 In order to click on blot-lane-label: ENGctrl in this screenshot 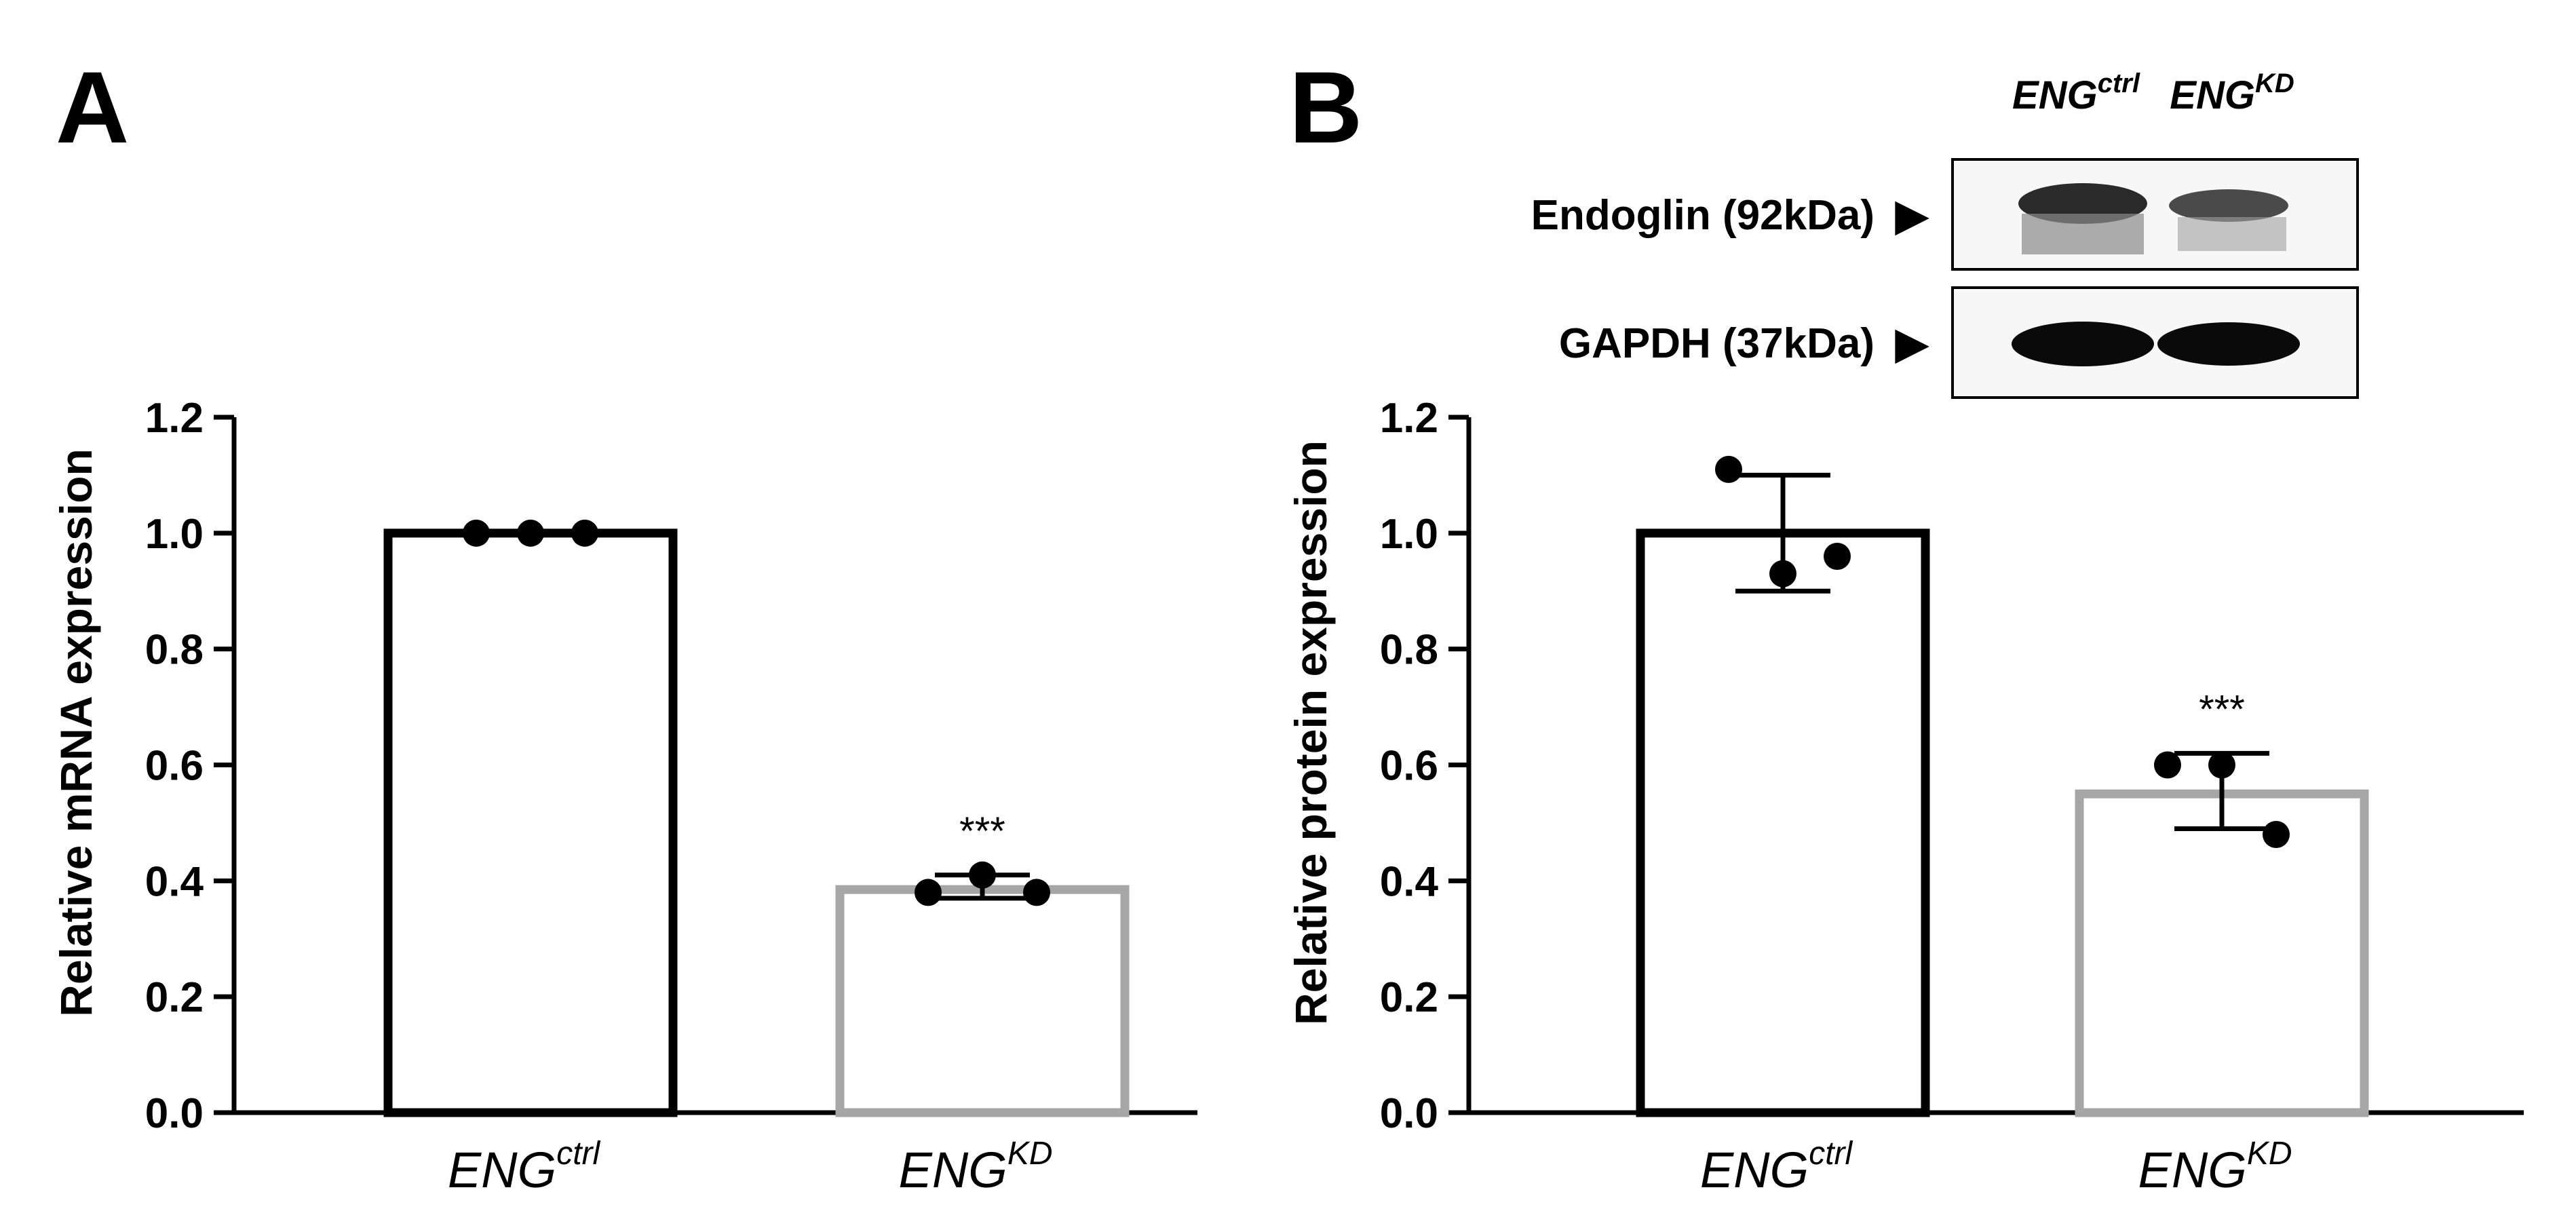, I will do `click(2076, 93)`.